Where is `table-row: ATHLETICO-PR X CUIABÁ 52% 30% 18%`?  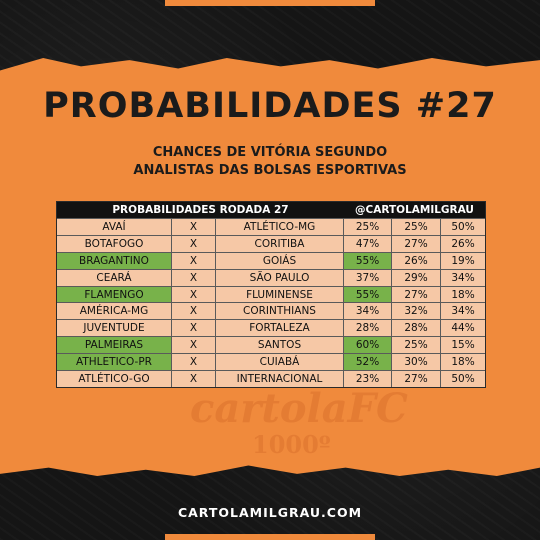 table-row: ATHLETICO-PR X CUIABÁ 52% 30% 18% is located at coordinates (271, 362).